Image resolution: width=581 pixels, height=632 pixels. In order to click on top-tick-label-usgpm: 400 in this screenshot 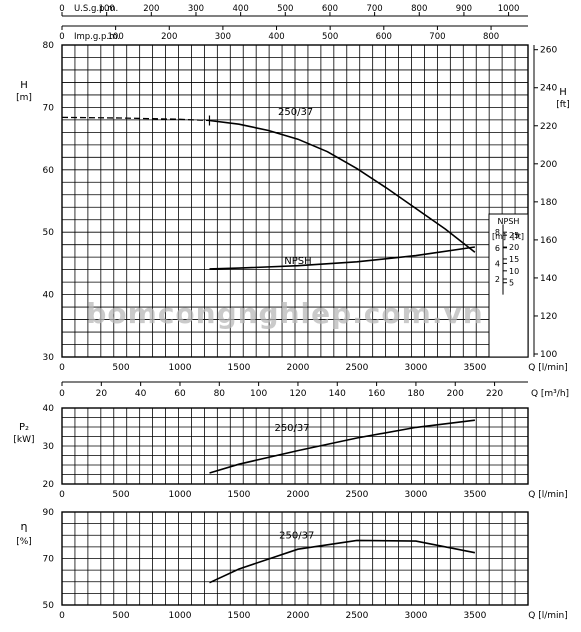, I will do `click(241, 9)`.